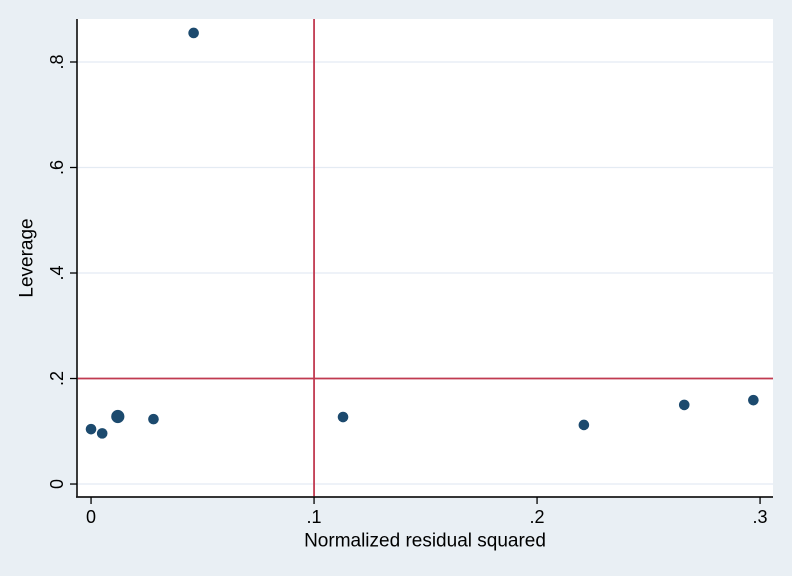 This screenshot has width=792, height=576. What do you see at coordinates (27, 258) in the screenshot?
I see `y-axis-title: Leverage` at bounding box center [27, 258].